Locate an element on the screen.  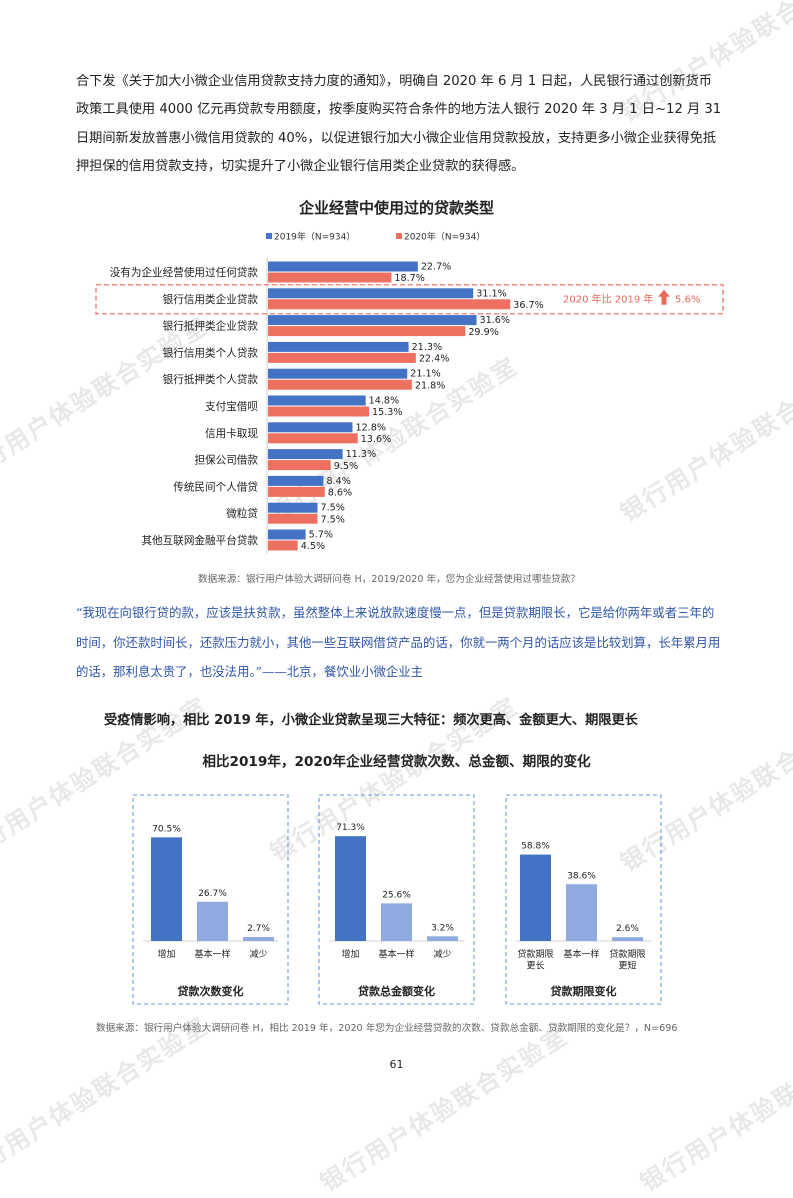
category-label: 传统民间个人借贷 is located at coordinates (215, 486).